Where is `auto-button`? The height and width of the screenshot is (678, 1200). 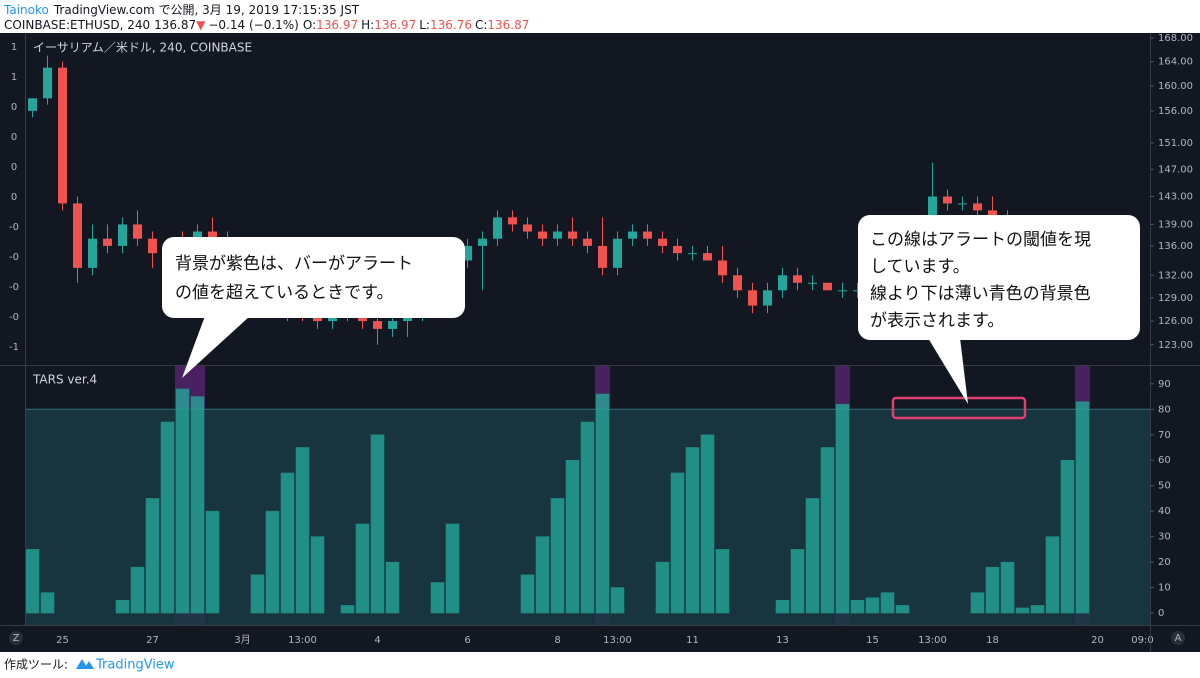
auto-button is located at coordinates (1178, 638).